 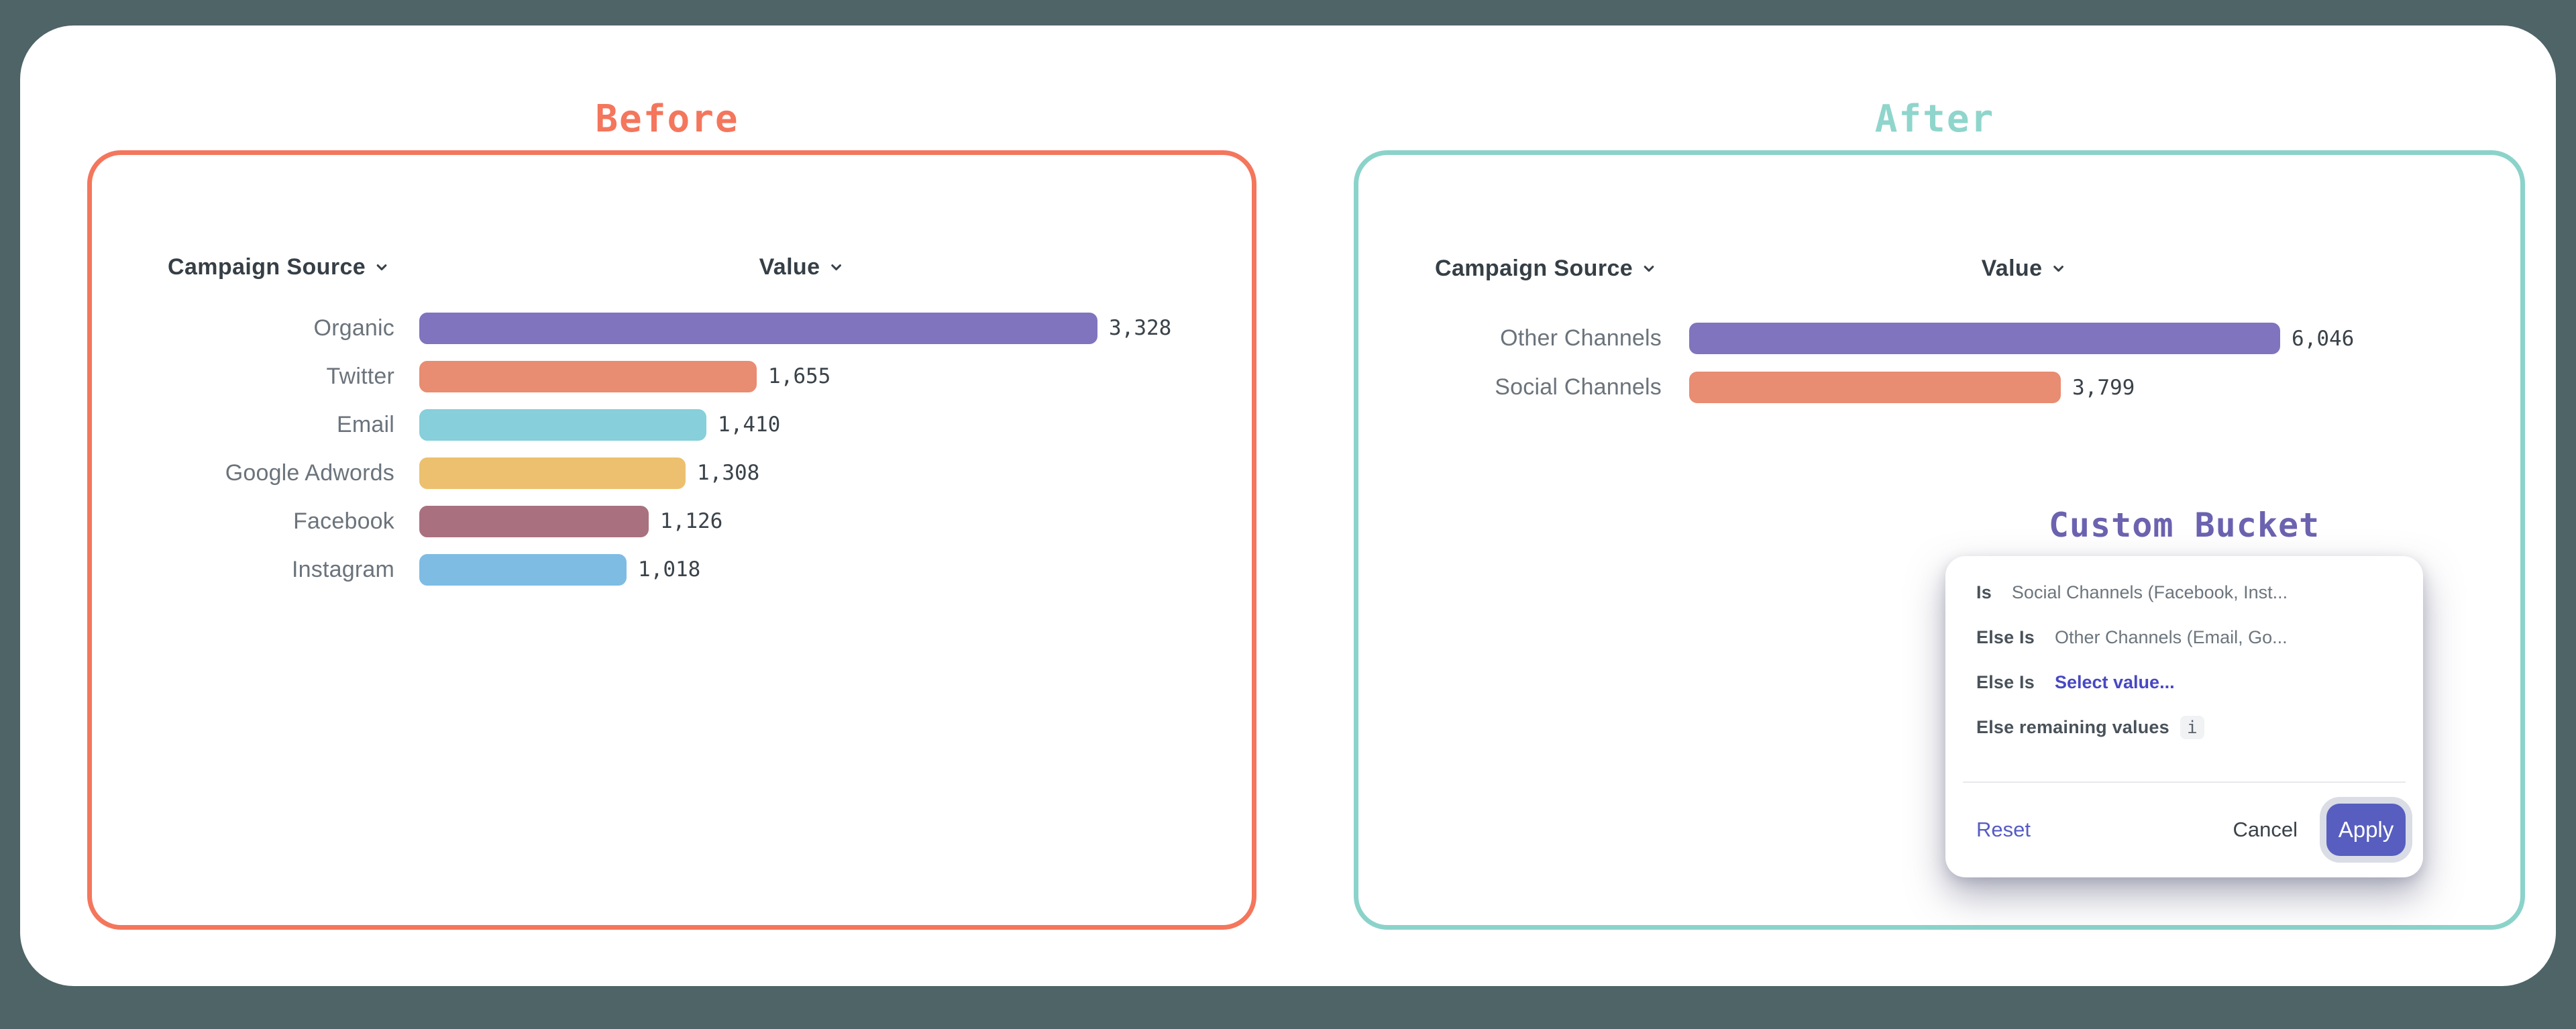 I want to click on bar-value: 1,410, so click(x=749, y=425).